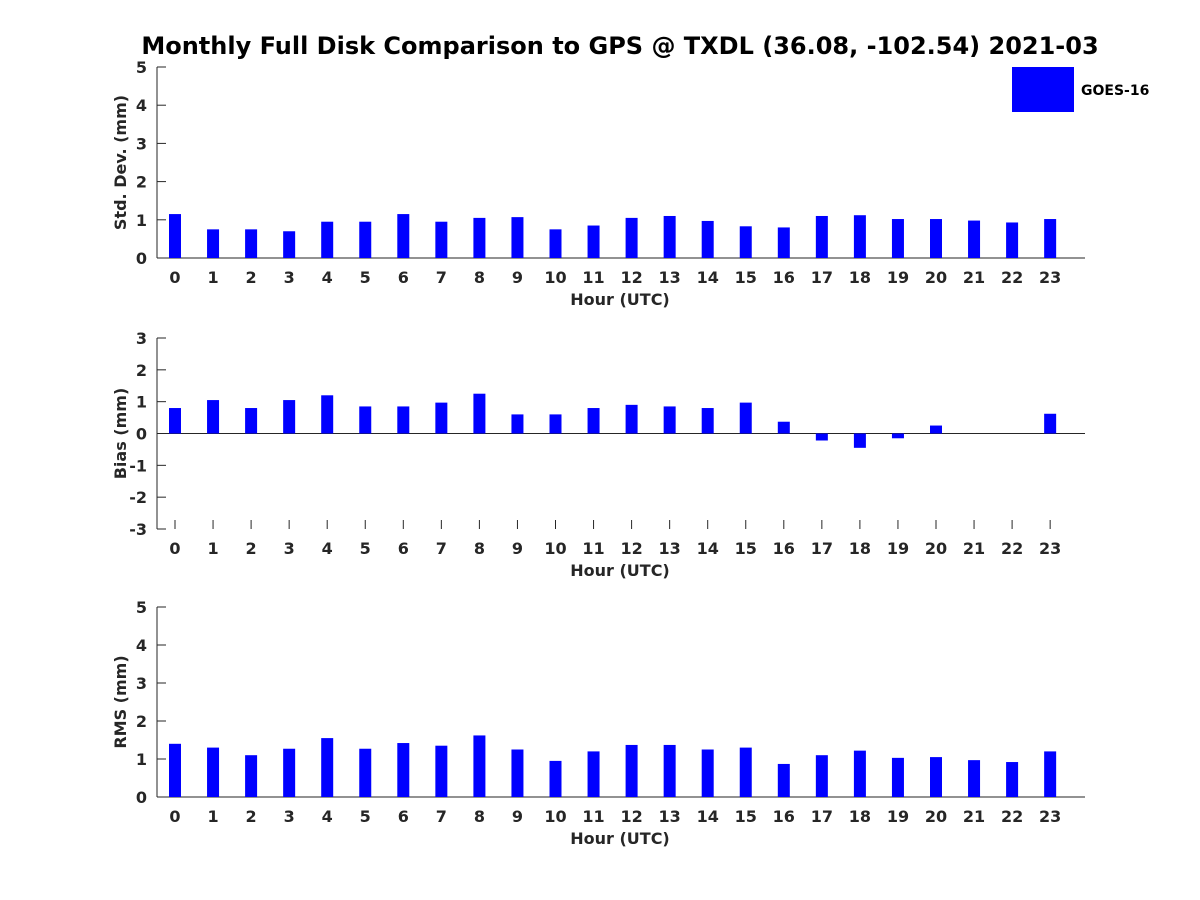 This screenshot has width=1200, height=900. What do you see at coordinates (746, 277) in the screenshot?
I see `x-tick-label: 15` at bounding box center [746, 277].